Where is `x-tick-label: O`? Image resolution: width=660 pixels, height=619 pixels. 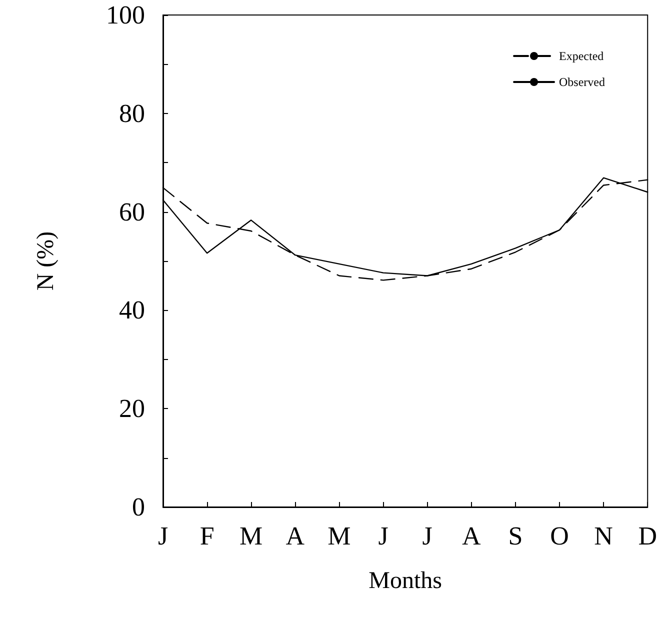
x-tick-label: O is located at coordinates (559, 536).